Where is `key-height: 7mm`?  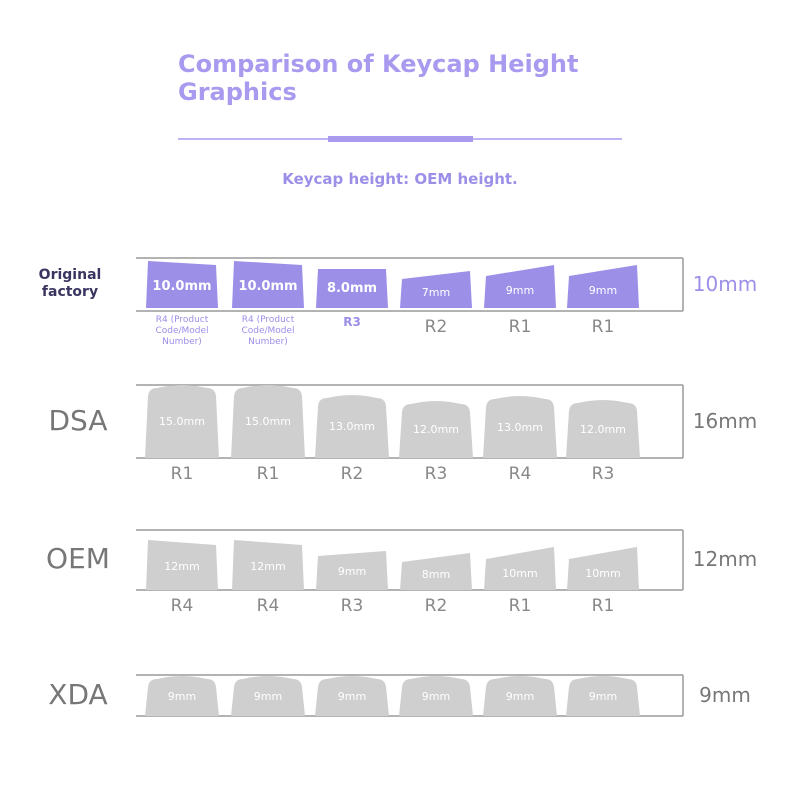 key-height: 7mm is located at coordinates (436, 292).